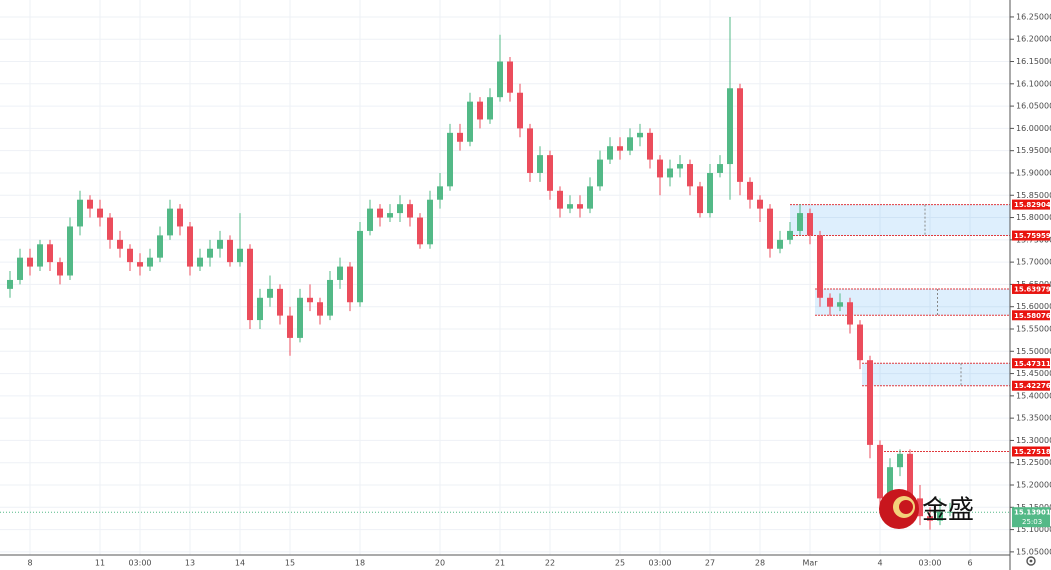  Describe the element at coordinates (1033, 551) in the screenshot. I see `y-tick-label: 15.05000` at that location.